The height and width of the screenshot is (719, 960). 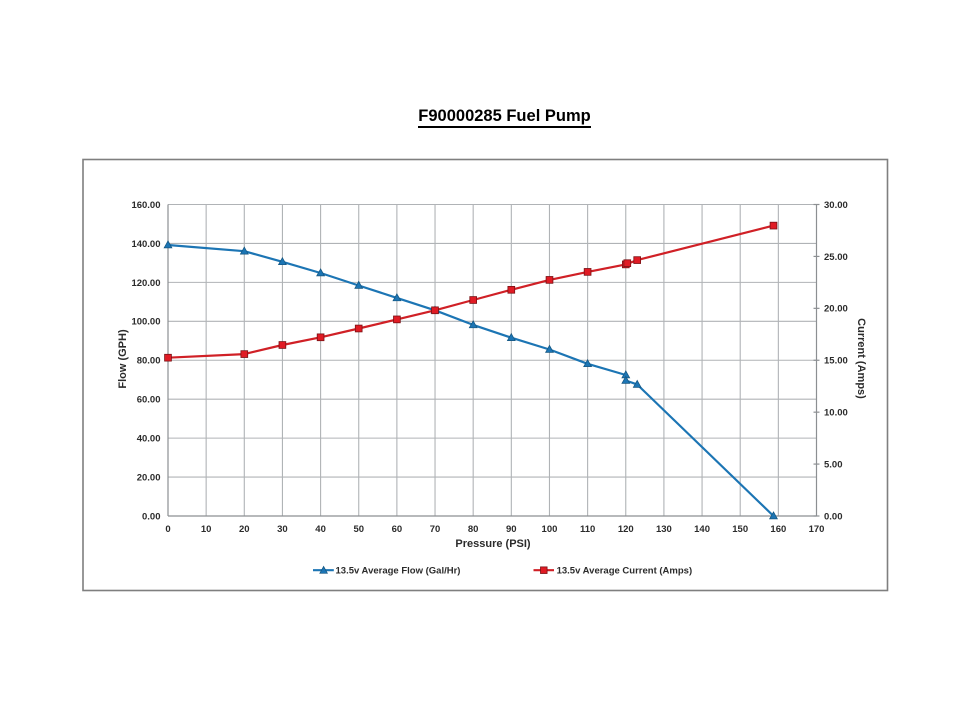 I want to click on svg-text: 5.00, so click(x=833, y=464).